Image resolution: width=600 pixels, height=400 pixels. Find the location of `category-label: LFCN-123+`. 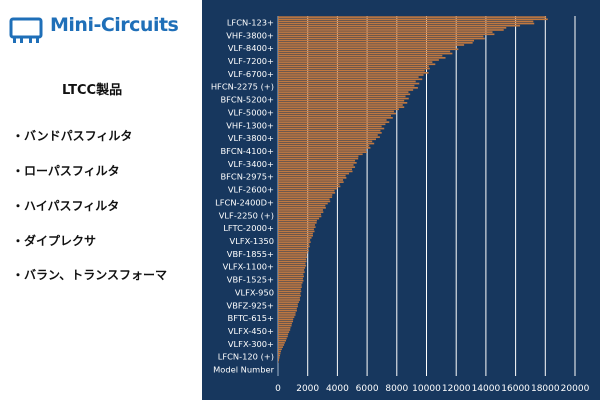

category-label: LFCN-123+ is located at coordinates (250, 22).